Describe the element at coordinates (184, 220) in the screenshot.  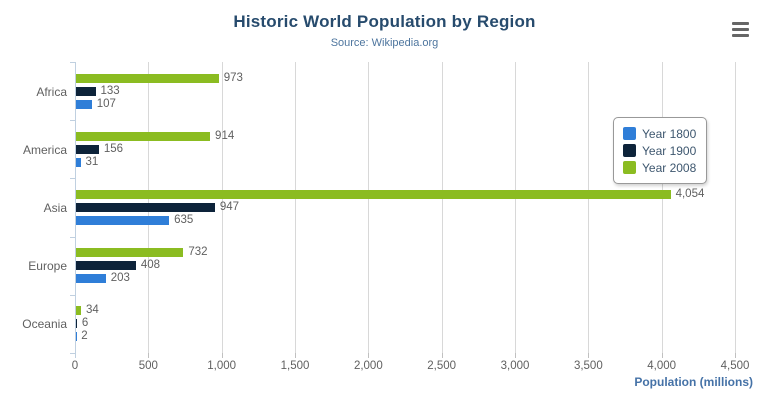
I see `bar-value-label: 635` at that location.